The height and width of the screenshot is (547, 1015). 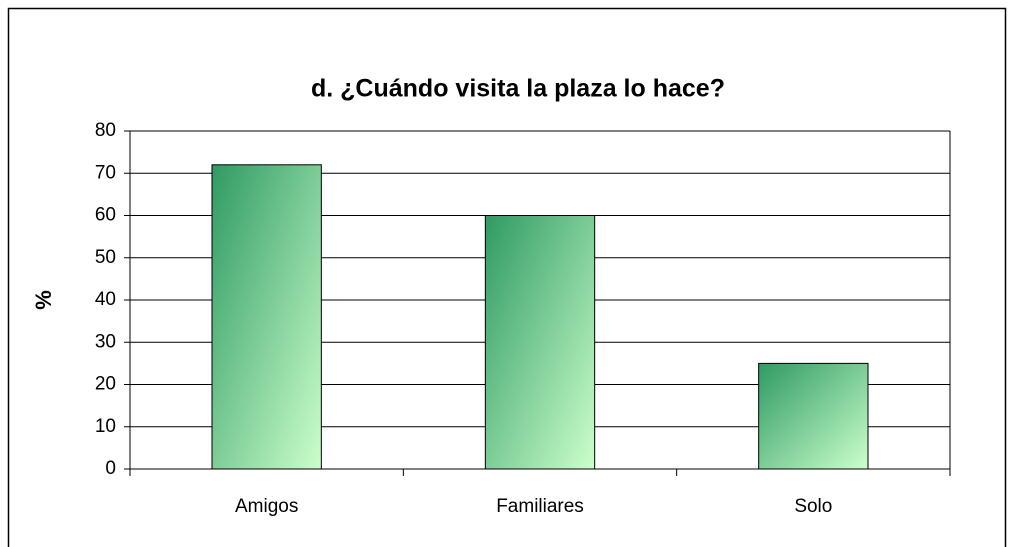 What do you see at coordinates (105, 384) in the screenshot?
I see `y-tick-label: 20` at bounding box center [105, 384].